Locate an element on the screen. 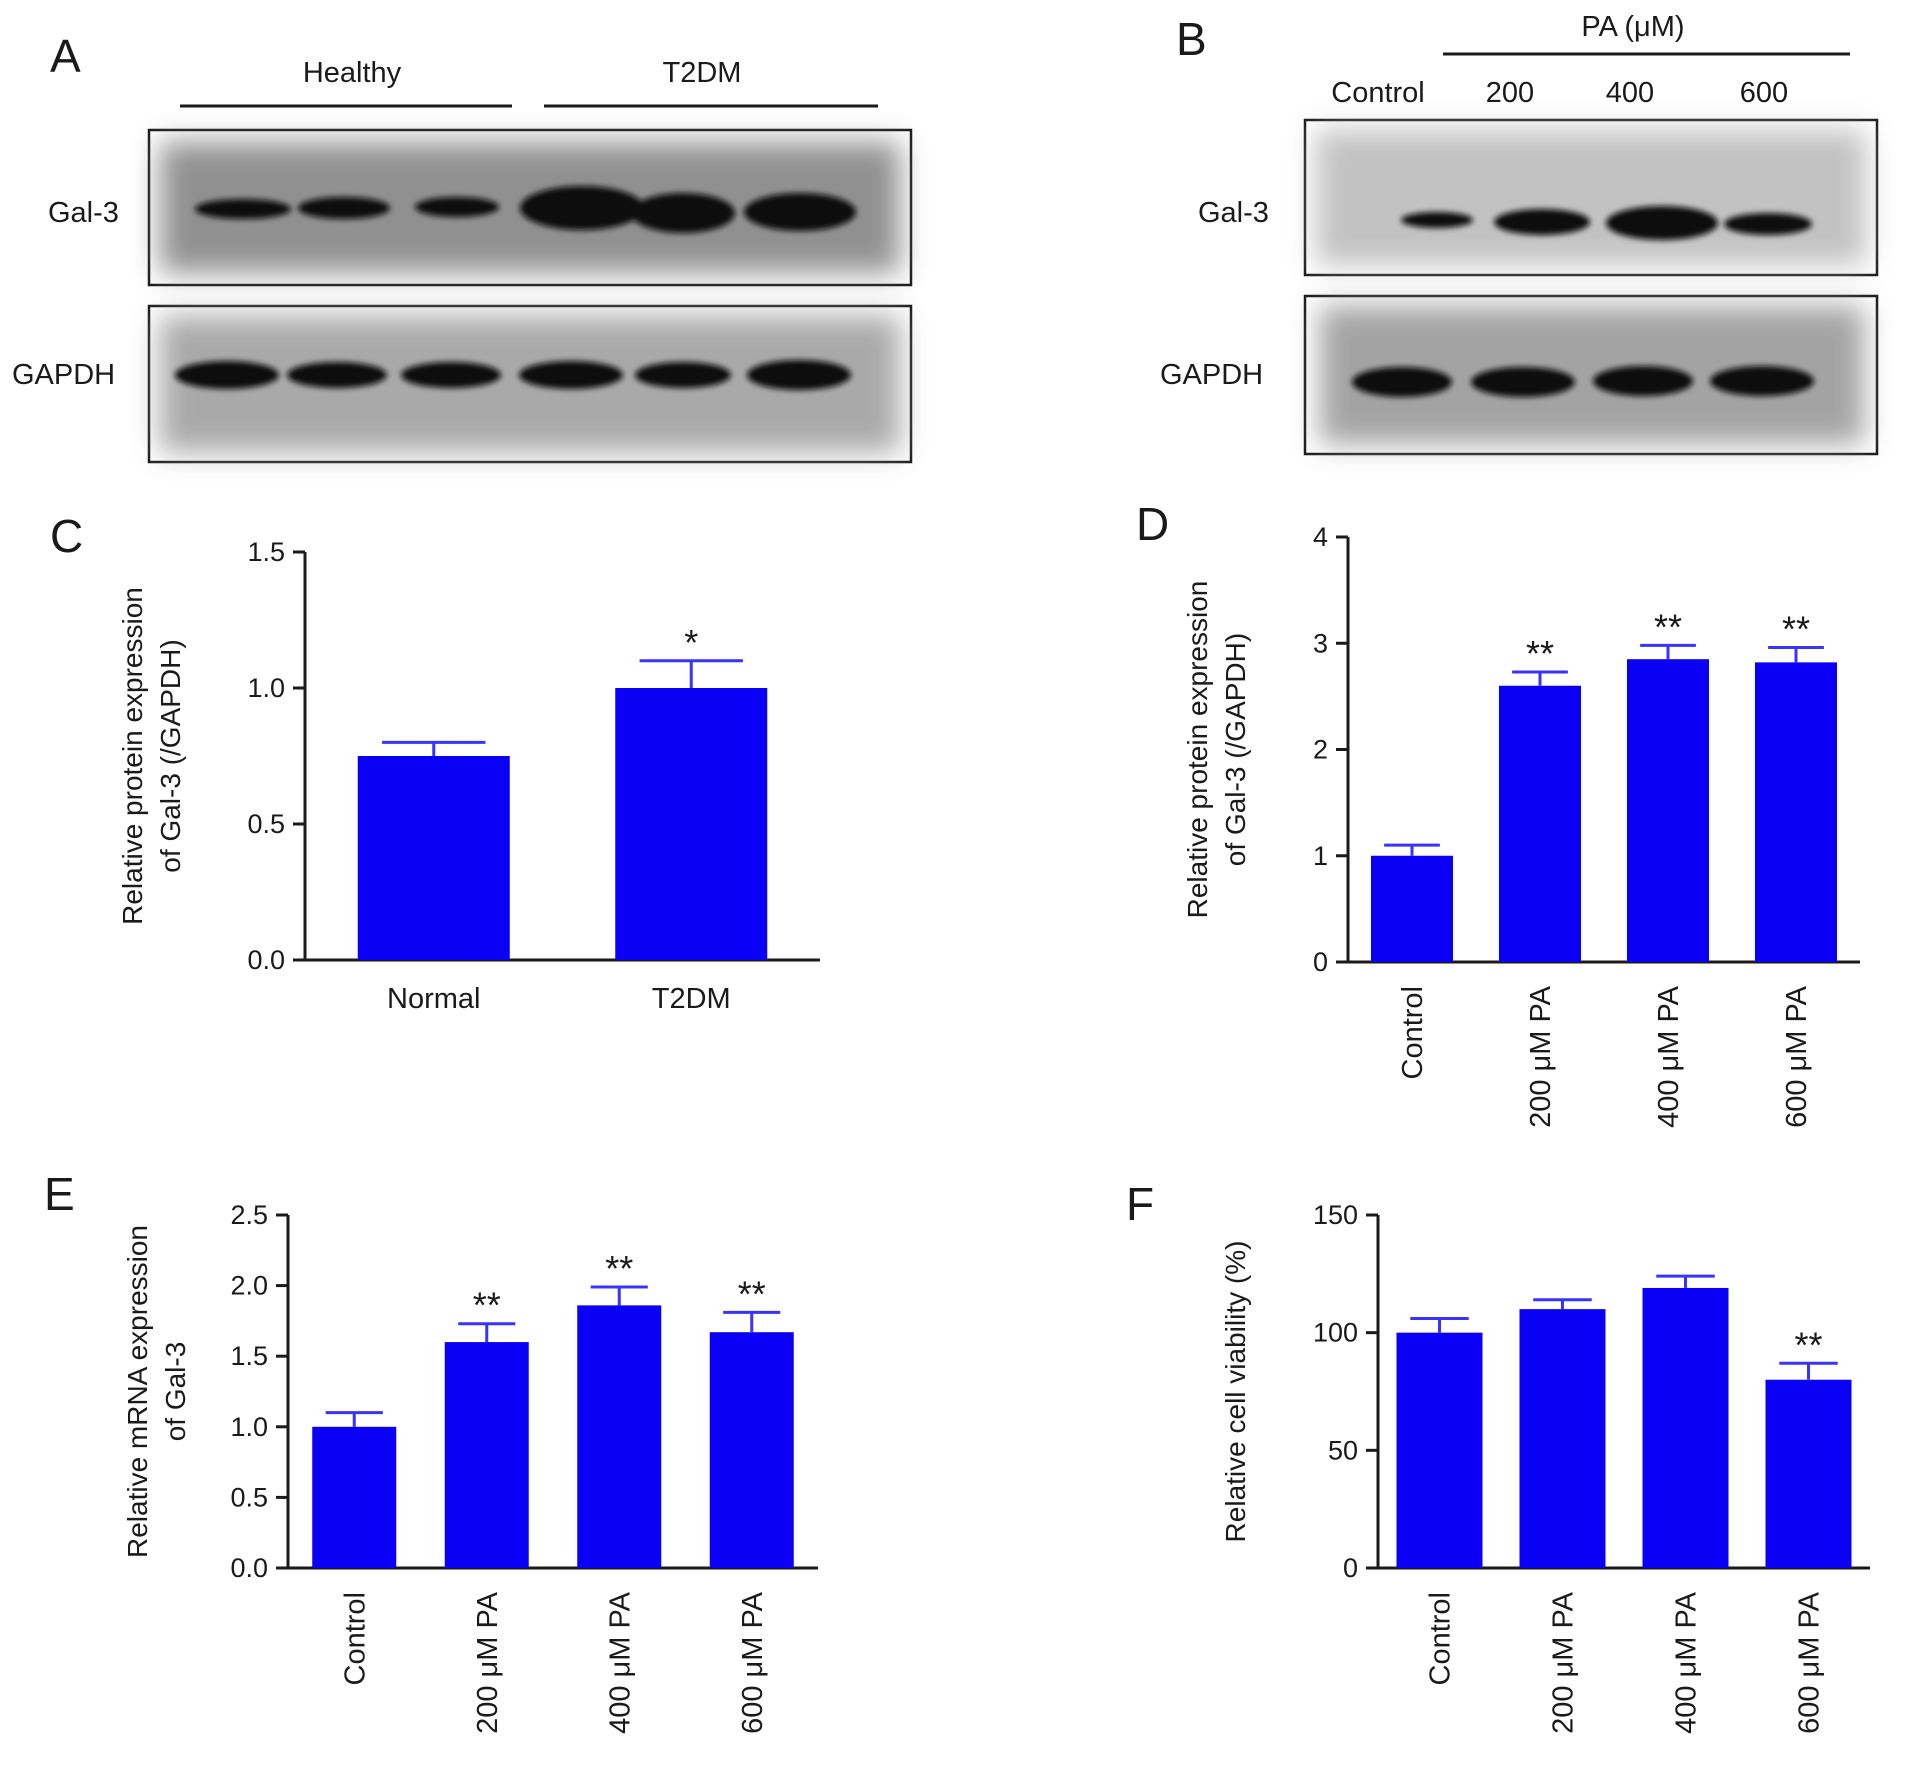 Image resolution: width=1913 pixels, height=1765 pixels. y-tick-label: 50 is located at coordinates (1343, 1450).